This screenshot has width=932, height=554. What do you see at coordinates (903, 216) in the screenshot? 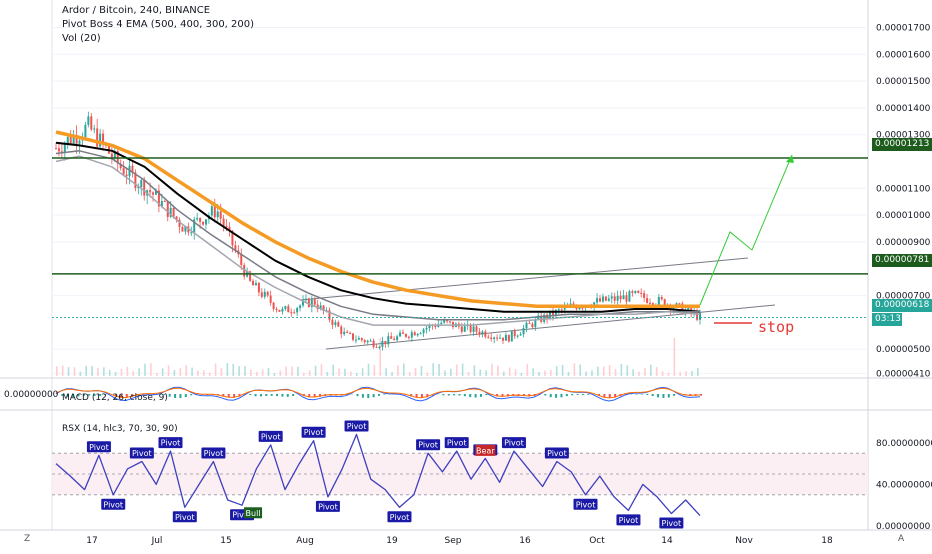
I see `price-tick-label: 0.00001000` at bounding box center [903, 216].